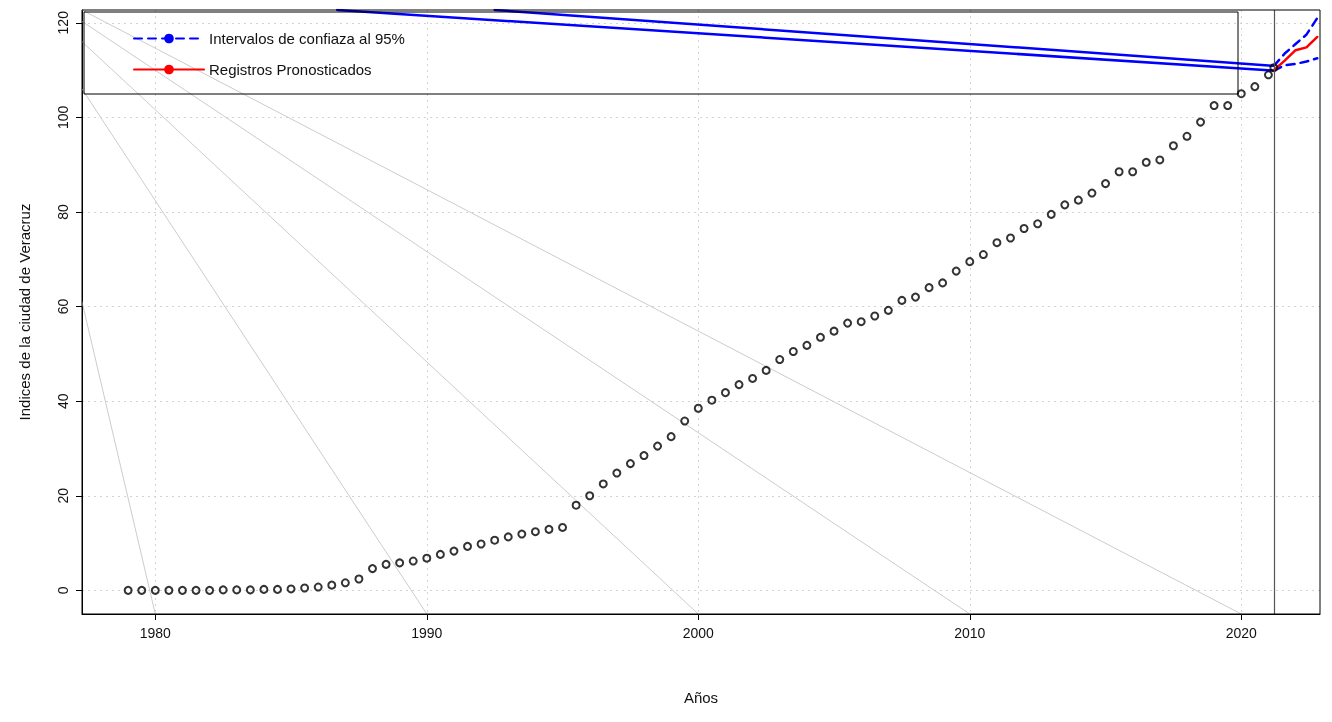 Image resolution: width=1332 pixels, height=722 pixels. What do you see at coordinates (63, 401) in the screenshot?
I see `y-tick-label: 40` at bounding box center [63, 401].